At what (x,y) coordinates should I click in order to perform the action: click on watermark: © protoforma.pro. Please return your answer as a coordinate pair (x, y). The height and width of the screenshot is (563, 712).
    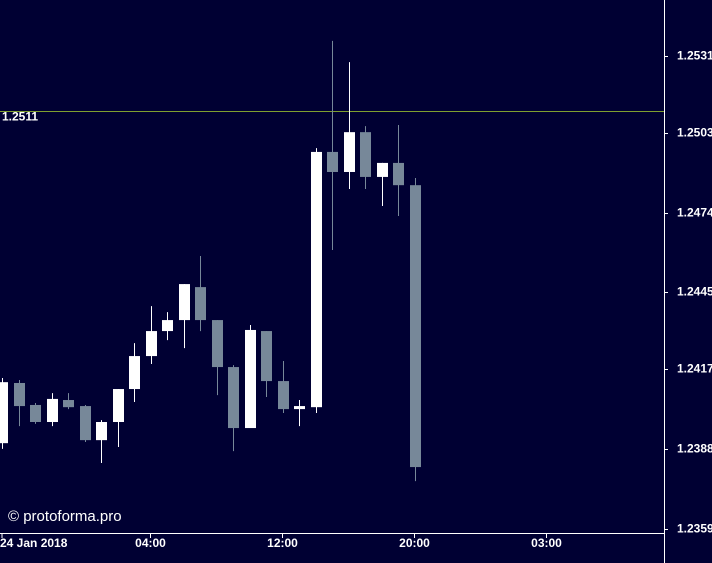
    Looking at the image, I should click on (65, 516).